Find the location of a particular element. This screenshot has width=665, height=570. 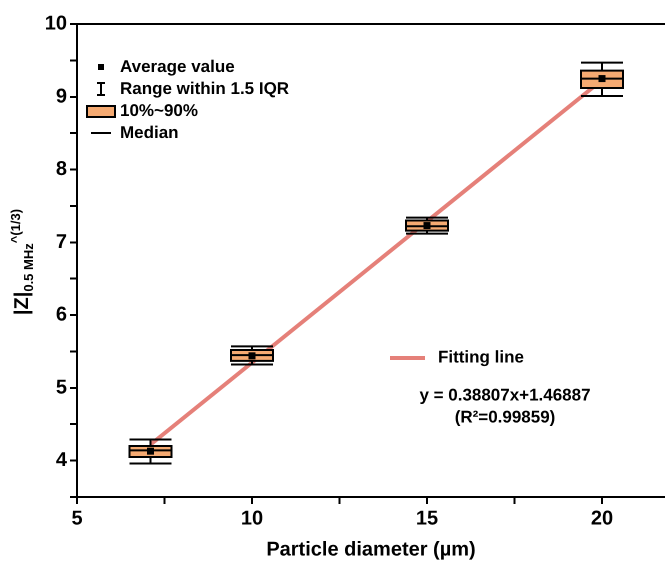

y-tick-label: 10 is located at coordinates (55, 23).